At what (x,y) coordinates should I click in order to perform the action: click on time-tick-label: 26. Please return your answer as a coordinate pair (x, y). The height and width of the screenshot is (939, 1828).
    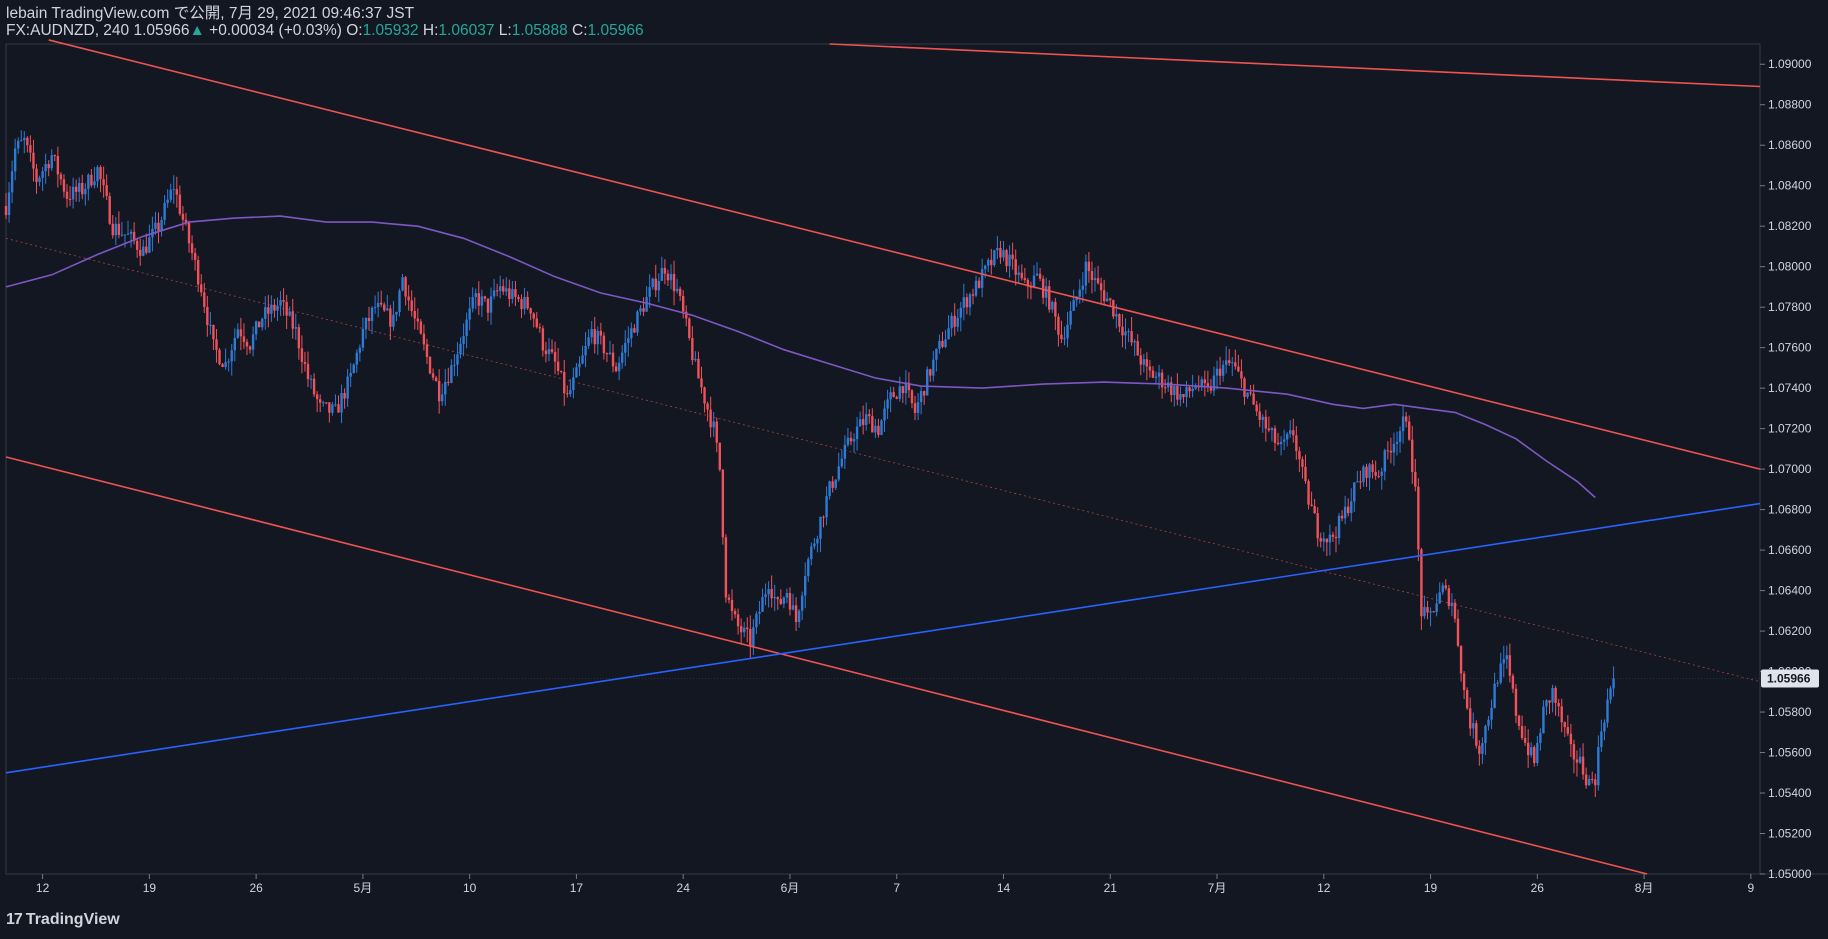
    Looking at the image, I should click on (1538, 888).